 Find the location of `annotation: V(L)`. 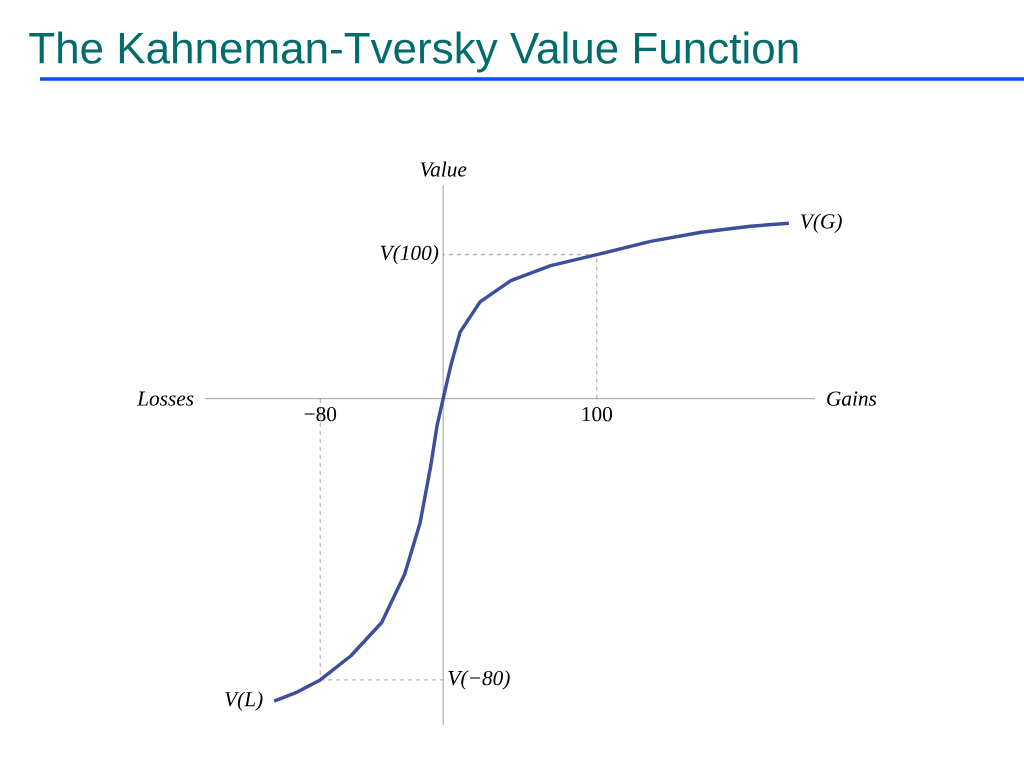

annotation: V(L) is located at coordinates (244, 701).